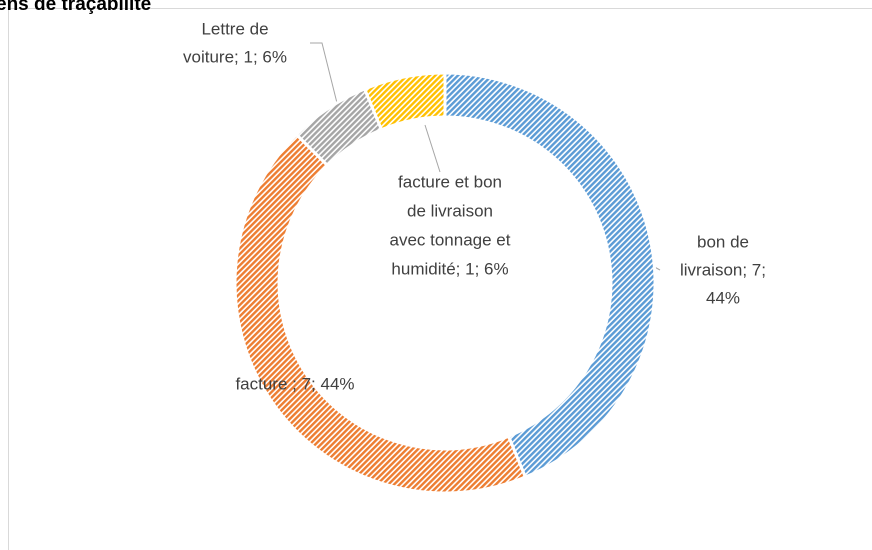 The height and width of the screenshot is (550, 872). What do you see at coordinates (723, 241) in the screenshot?
I see `data-label: bon de` at bounding box center [723, 241].